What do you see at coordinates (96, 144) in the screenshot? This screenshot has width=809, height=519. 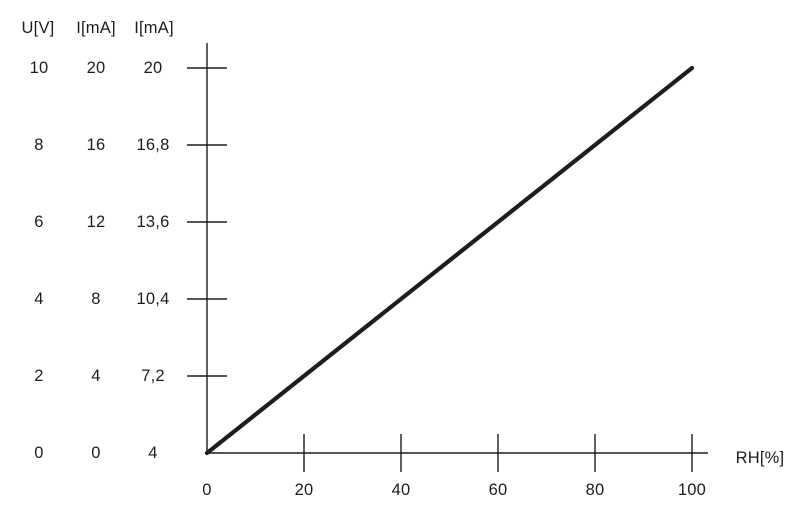 I see `y-tick-label: 16` at bounding box center [96, 144].